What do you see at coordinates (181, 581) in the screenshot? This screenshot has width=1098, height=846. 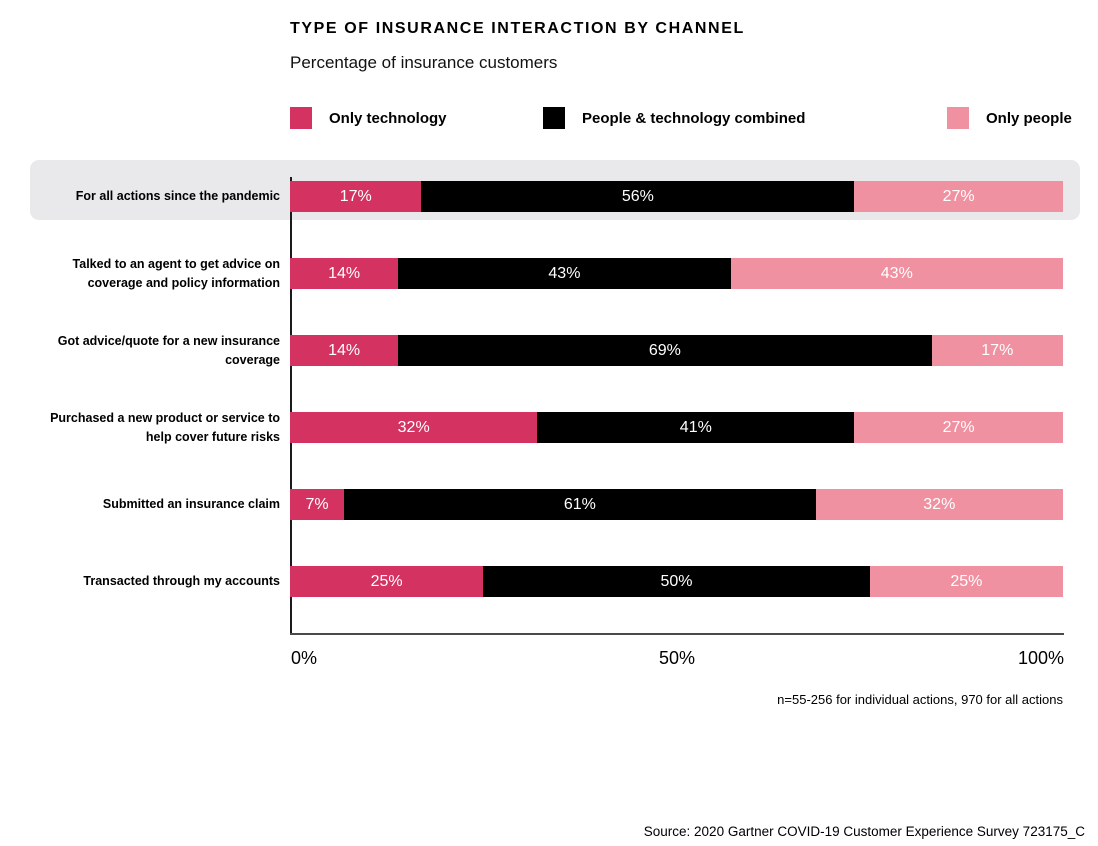 I see `row-label: Transacted through my accounts` at bounding box center [181, 581].